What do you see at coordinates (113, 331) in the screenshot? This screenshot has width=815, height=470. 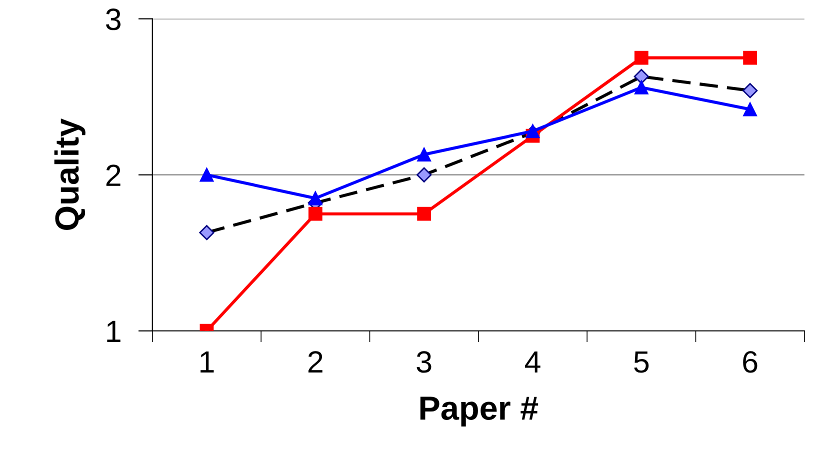 I see `y-tick-label: 1` at bounding box center [113, 331].